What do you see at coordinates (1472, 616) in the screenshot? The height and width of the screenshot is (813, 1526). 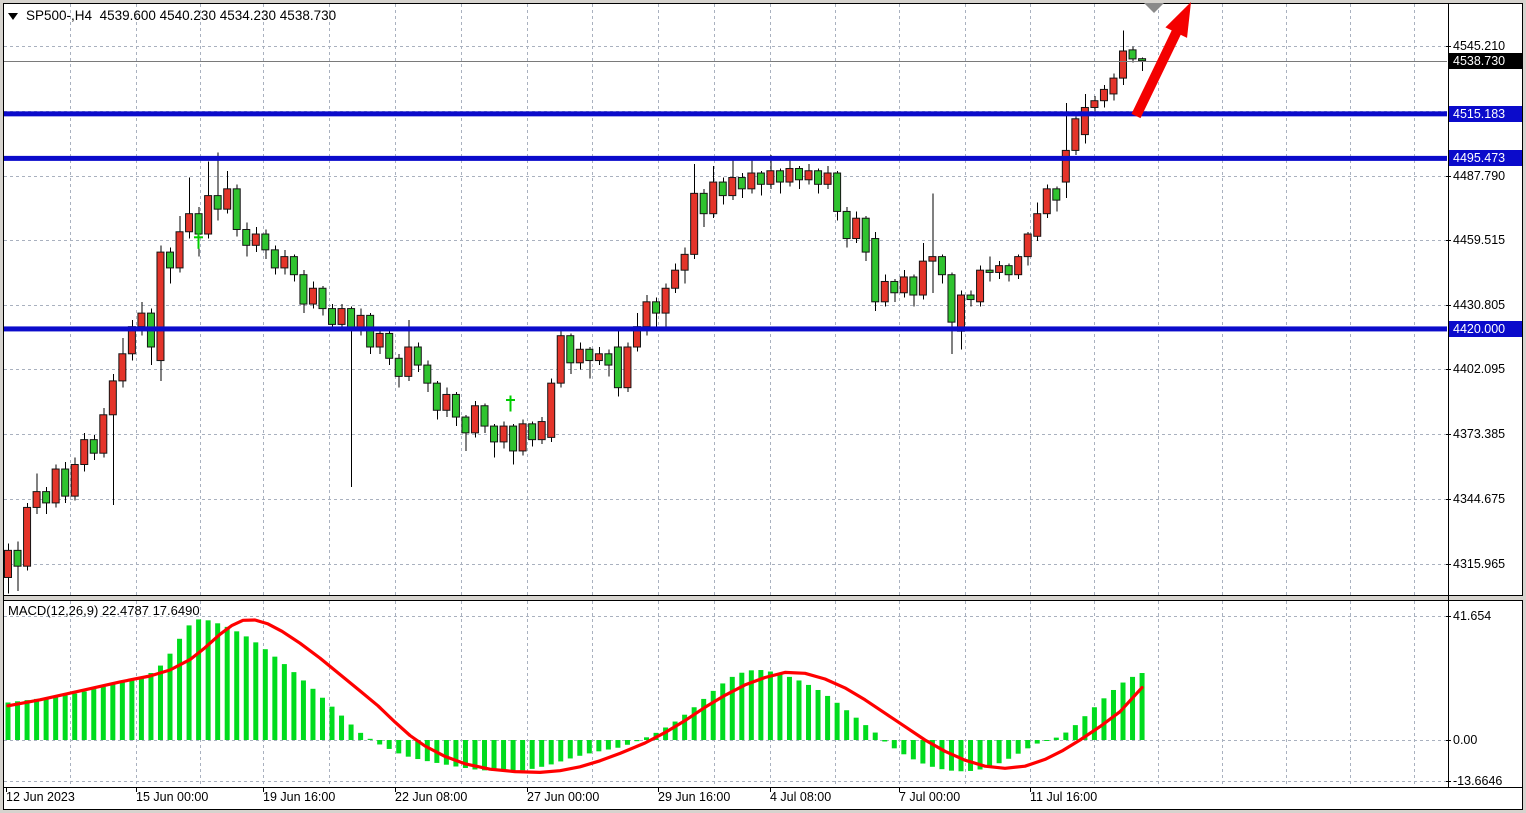 I see `macd-tick-label: 41.654` at bounding box center [1472, 616].